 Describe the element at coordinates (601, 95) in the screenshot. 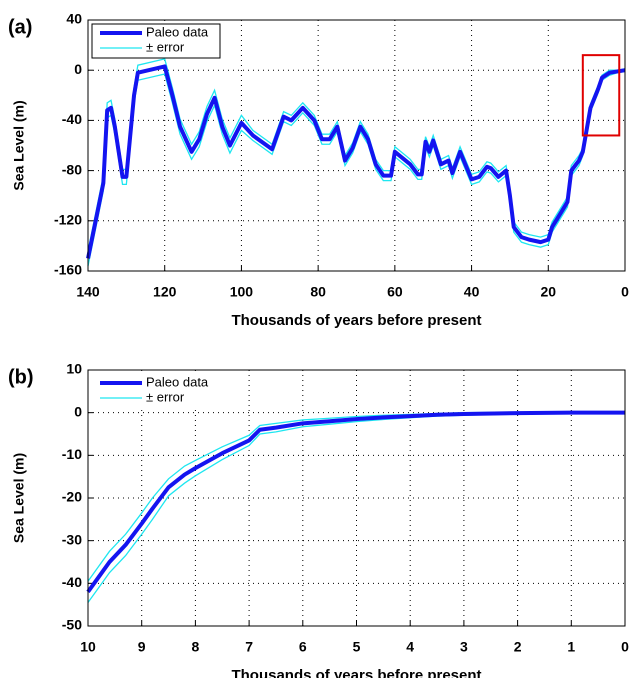

I see `highlight-box` at that location.